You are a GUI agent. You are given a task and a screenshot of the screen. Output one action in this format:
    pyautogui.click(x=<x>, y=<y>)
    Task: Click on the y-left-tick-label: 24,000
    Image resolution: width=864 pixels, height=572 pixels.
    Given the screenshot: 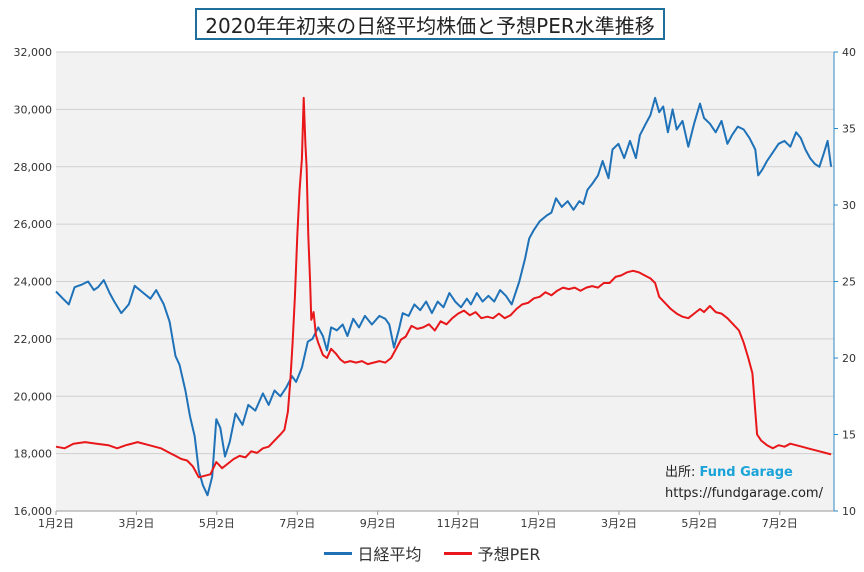 What is the action you would take?
    pyautogui.click(x=33, y=282)
    